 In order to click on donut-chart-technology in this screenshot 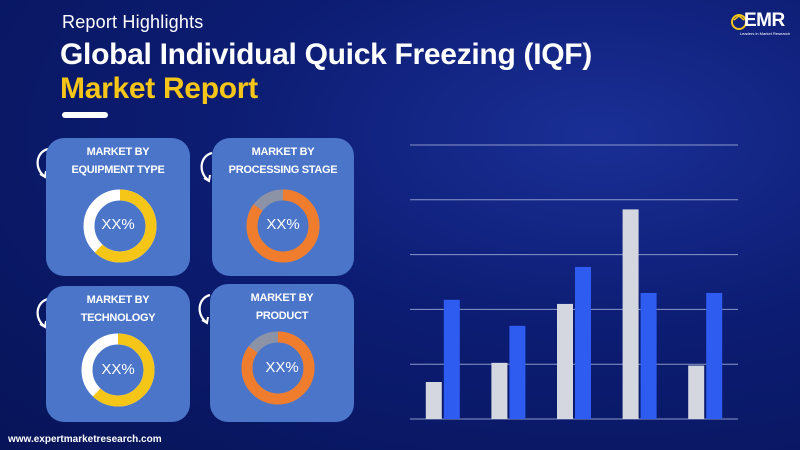, I will do `click(118, 370)`.